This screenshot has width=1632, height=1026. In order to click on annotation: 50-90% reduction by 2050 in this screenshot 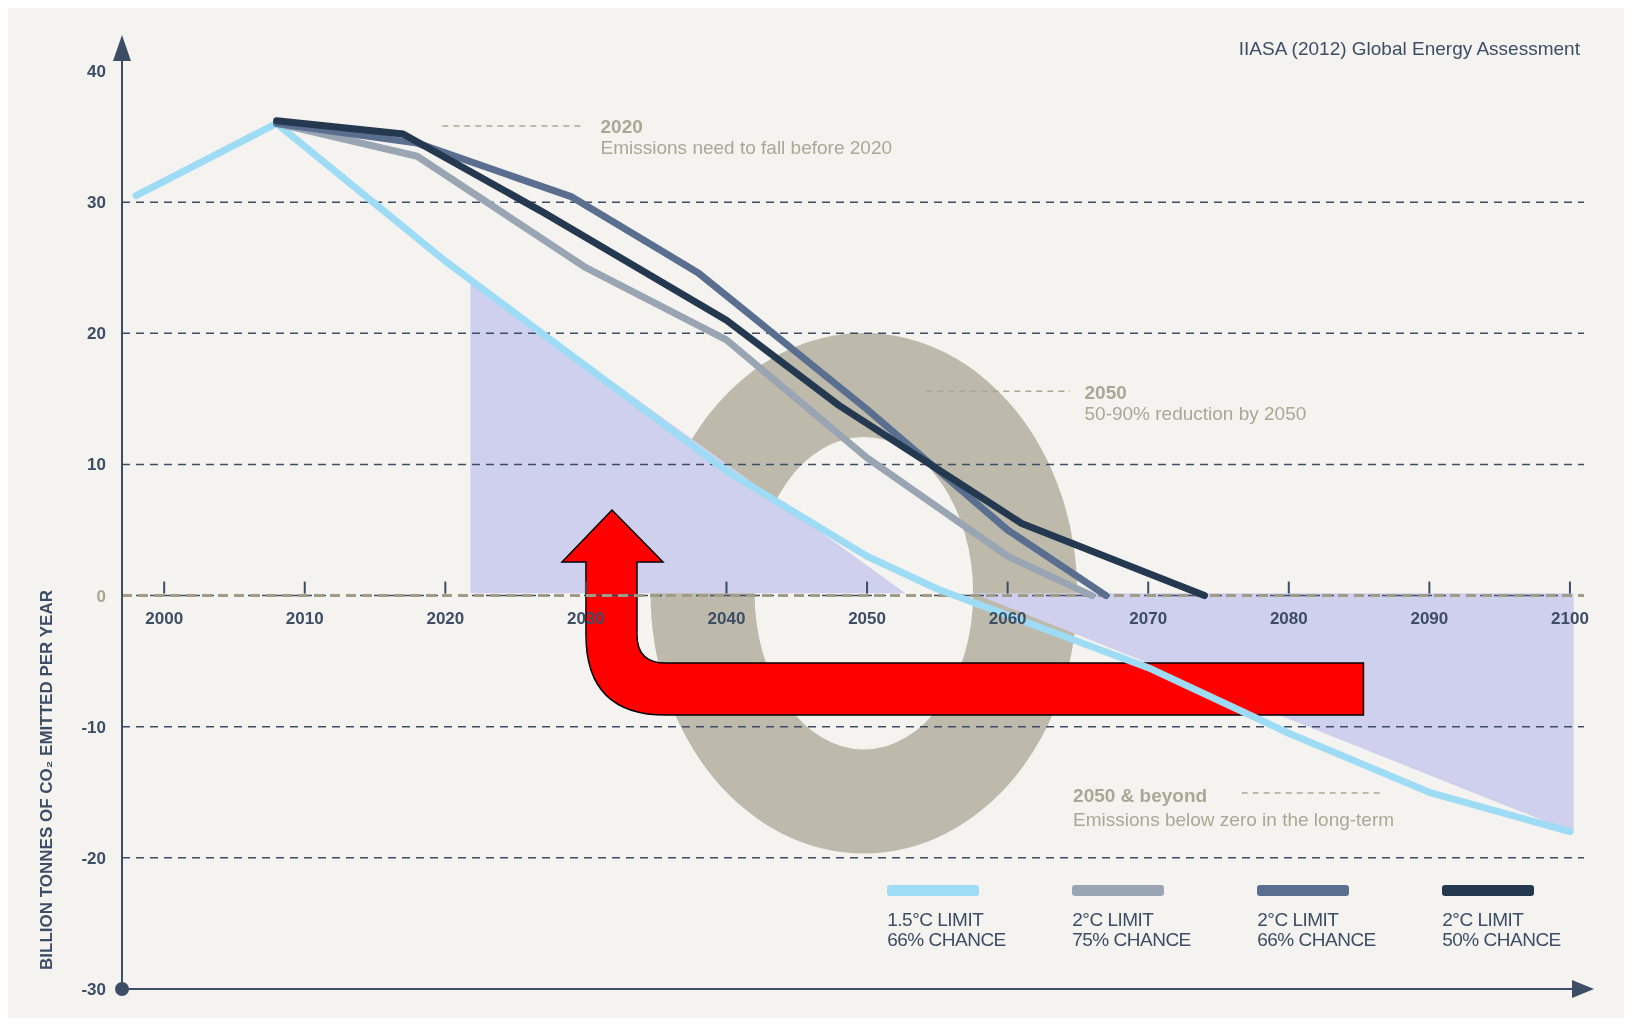, I will do `click(1195, 414)`.